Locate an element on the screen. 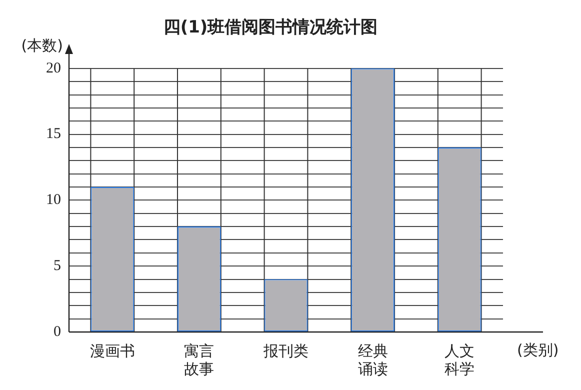 The image size is (581, 390). chart-title: 四(1)班借阅图书情况统计图 is located at coordinates (270, 28).